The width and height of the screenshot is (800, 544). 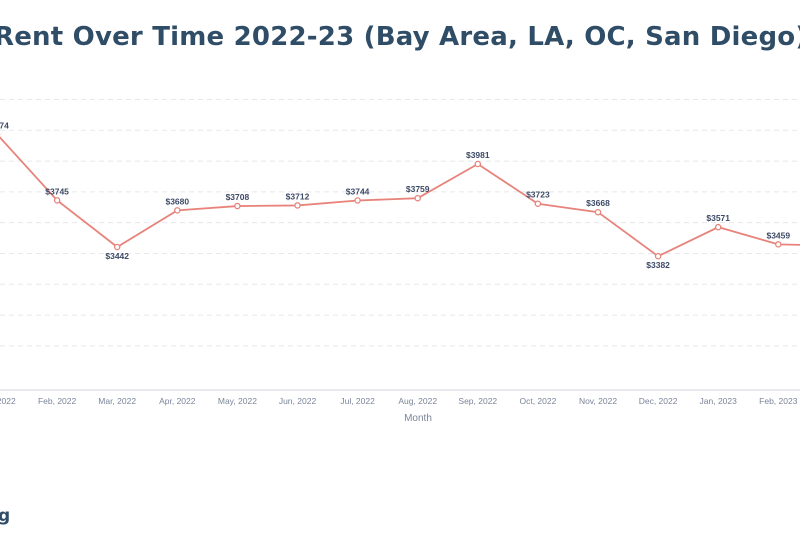 I want to click on data-label: $3712, so click(x=298, y=196).